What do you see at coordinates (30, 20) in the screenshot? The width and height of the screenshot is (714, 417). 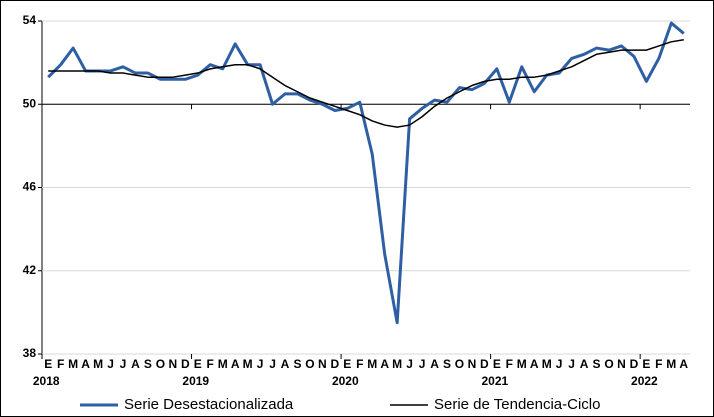 I see `y-tick-label: 54` at bounding box center [30, 20].